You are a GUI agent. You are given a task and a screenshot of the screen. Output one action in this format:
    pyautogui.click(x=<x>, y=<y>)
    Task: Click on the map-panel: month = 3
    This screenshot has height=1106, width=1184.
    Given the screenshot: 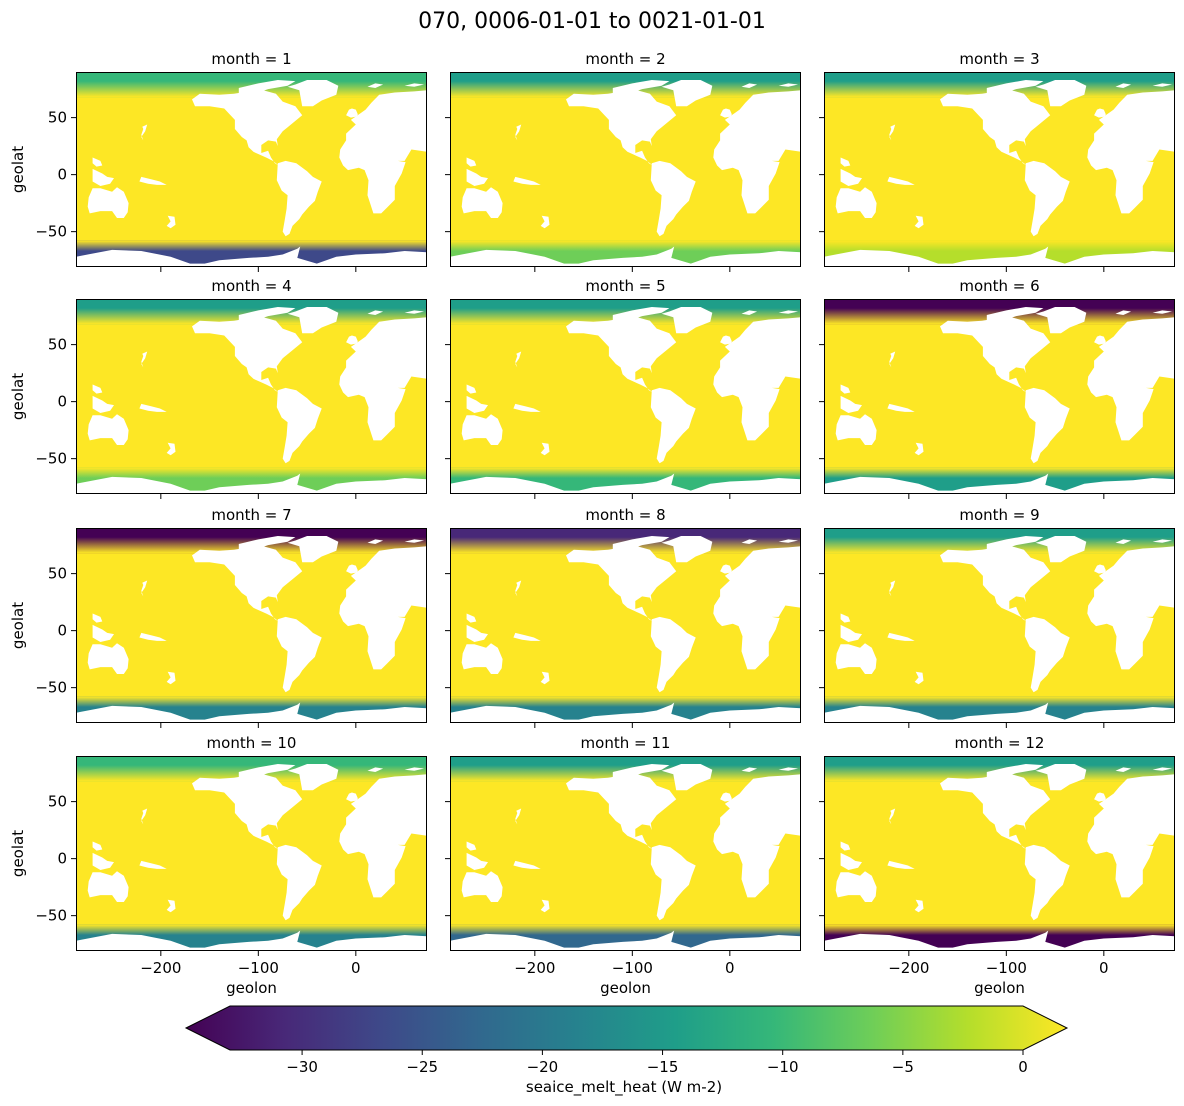 What is the action you would take?
    pyautogui.click(x=997, y=161)
    